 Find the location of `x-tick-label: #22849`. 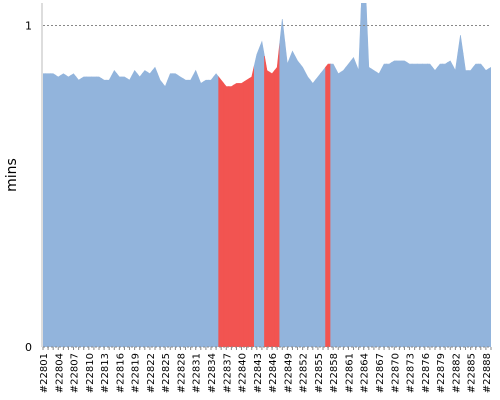

x-tick-label: #22849 is located at coordinates (288, 373).